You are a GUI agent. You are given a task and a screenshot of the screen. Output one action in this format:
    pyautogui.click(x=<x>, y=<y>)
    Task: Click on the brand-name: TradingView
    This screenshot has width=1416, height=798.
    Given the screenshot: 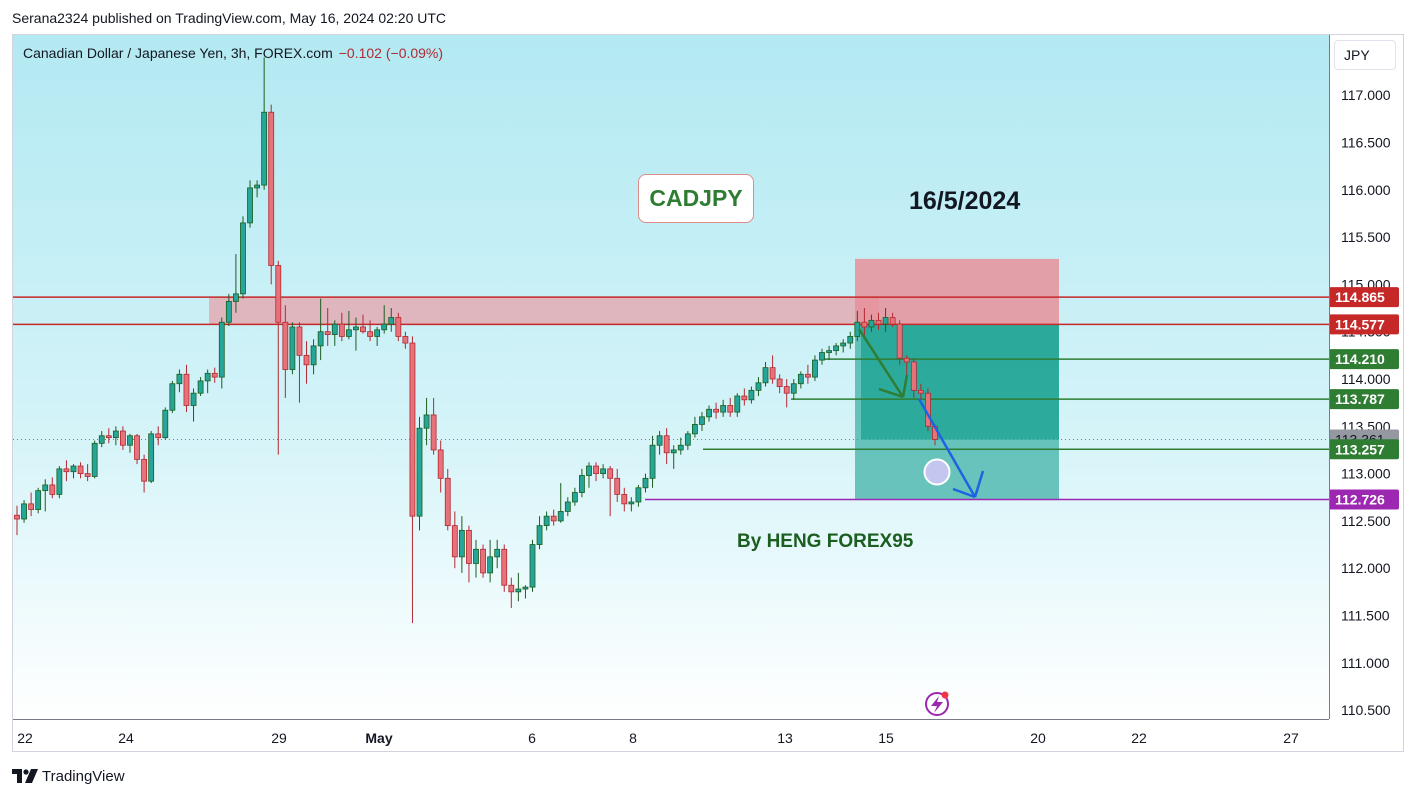 What is the action you would take?
    pyautogui.click(x=83, y=776)
    